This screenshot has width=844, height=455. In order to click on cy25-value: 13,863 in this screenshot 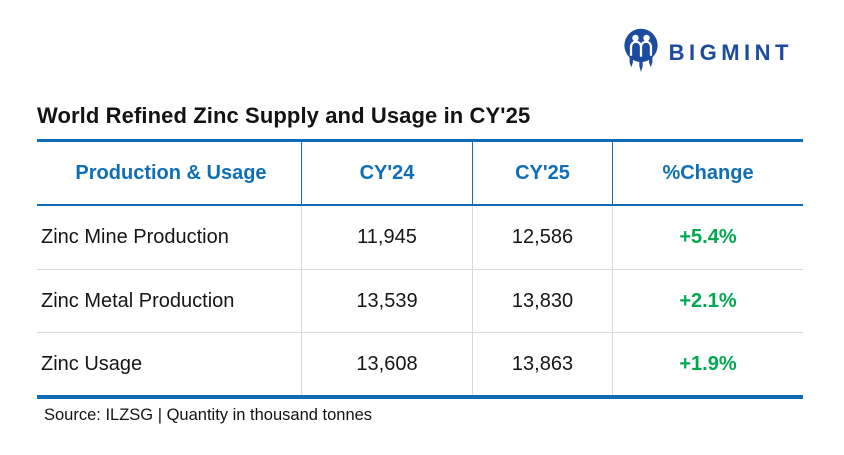, I will do `click(542, 364)`.